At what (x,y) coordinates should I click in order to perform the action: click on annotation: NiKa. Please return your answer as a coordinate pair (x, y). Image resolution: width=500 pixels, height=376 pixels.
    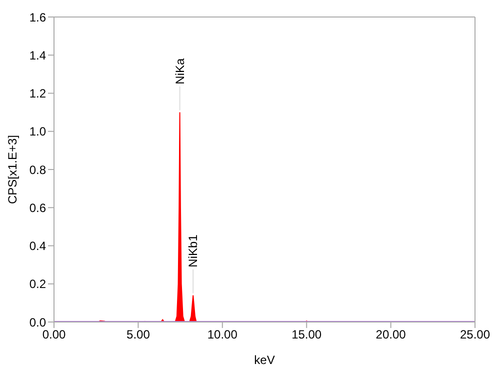
    Looking at the image, I should click on (179, 71).